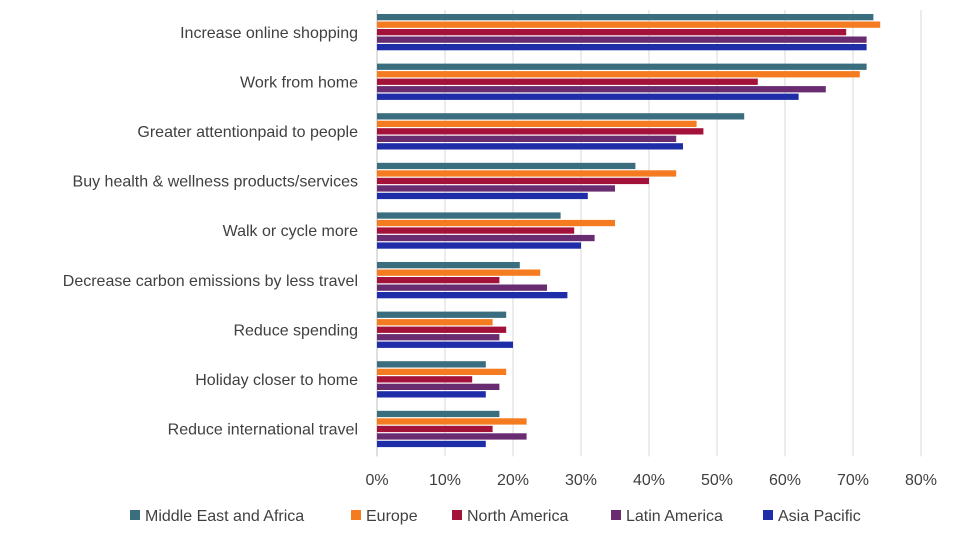 The width and height of the screenshot is (978, 540). What do you see at coordinates (215, 182) in the screenshot?
I see `category-label: Buy health & wellness products/services` at bounding box center [215, 182].